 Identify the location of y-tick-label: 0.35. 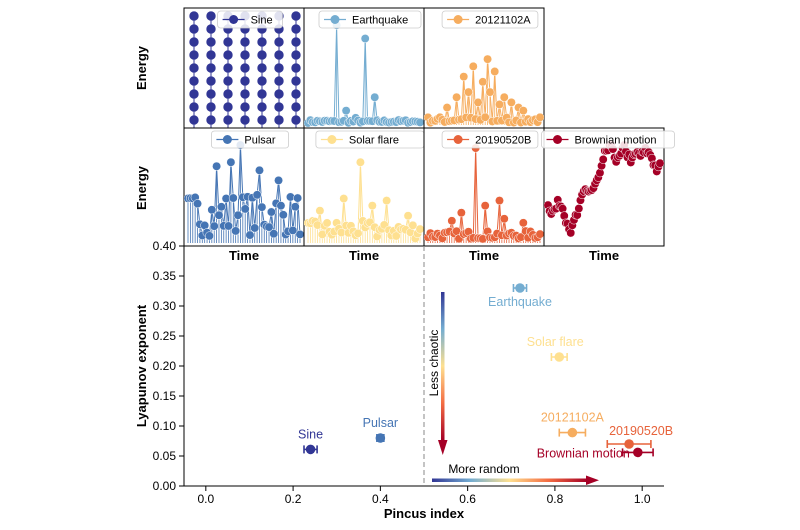
(165, 276).